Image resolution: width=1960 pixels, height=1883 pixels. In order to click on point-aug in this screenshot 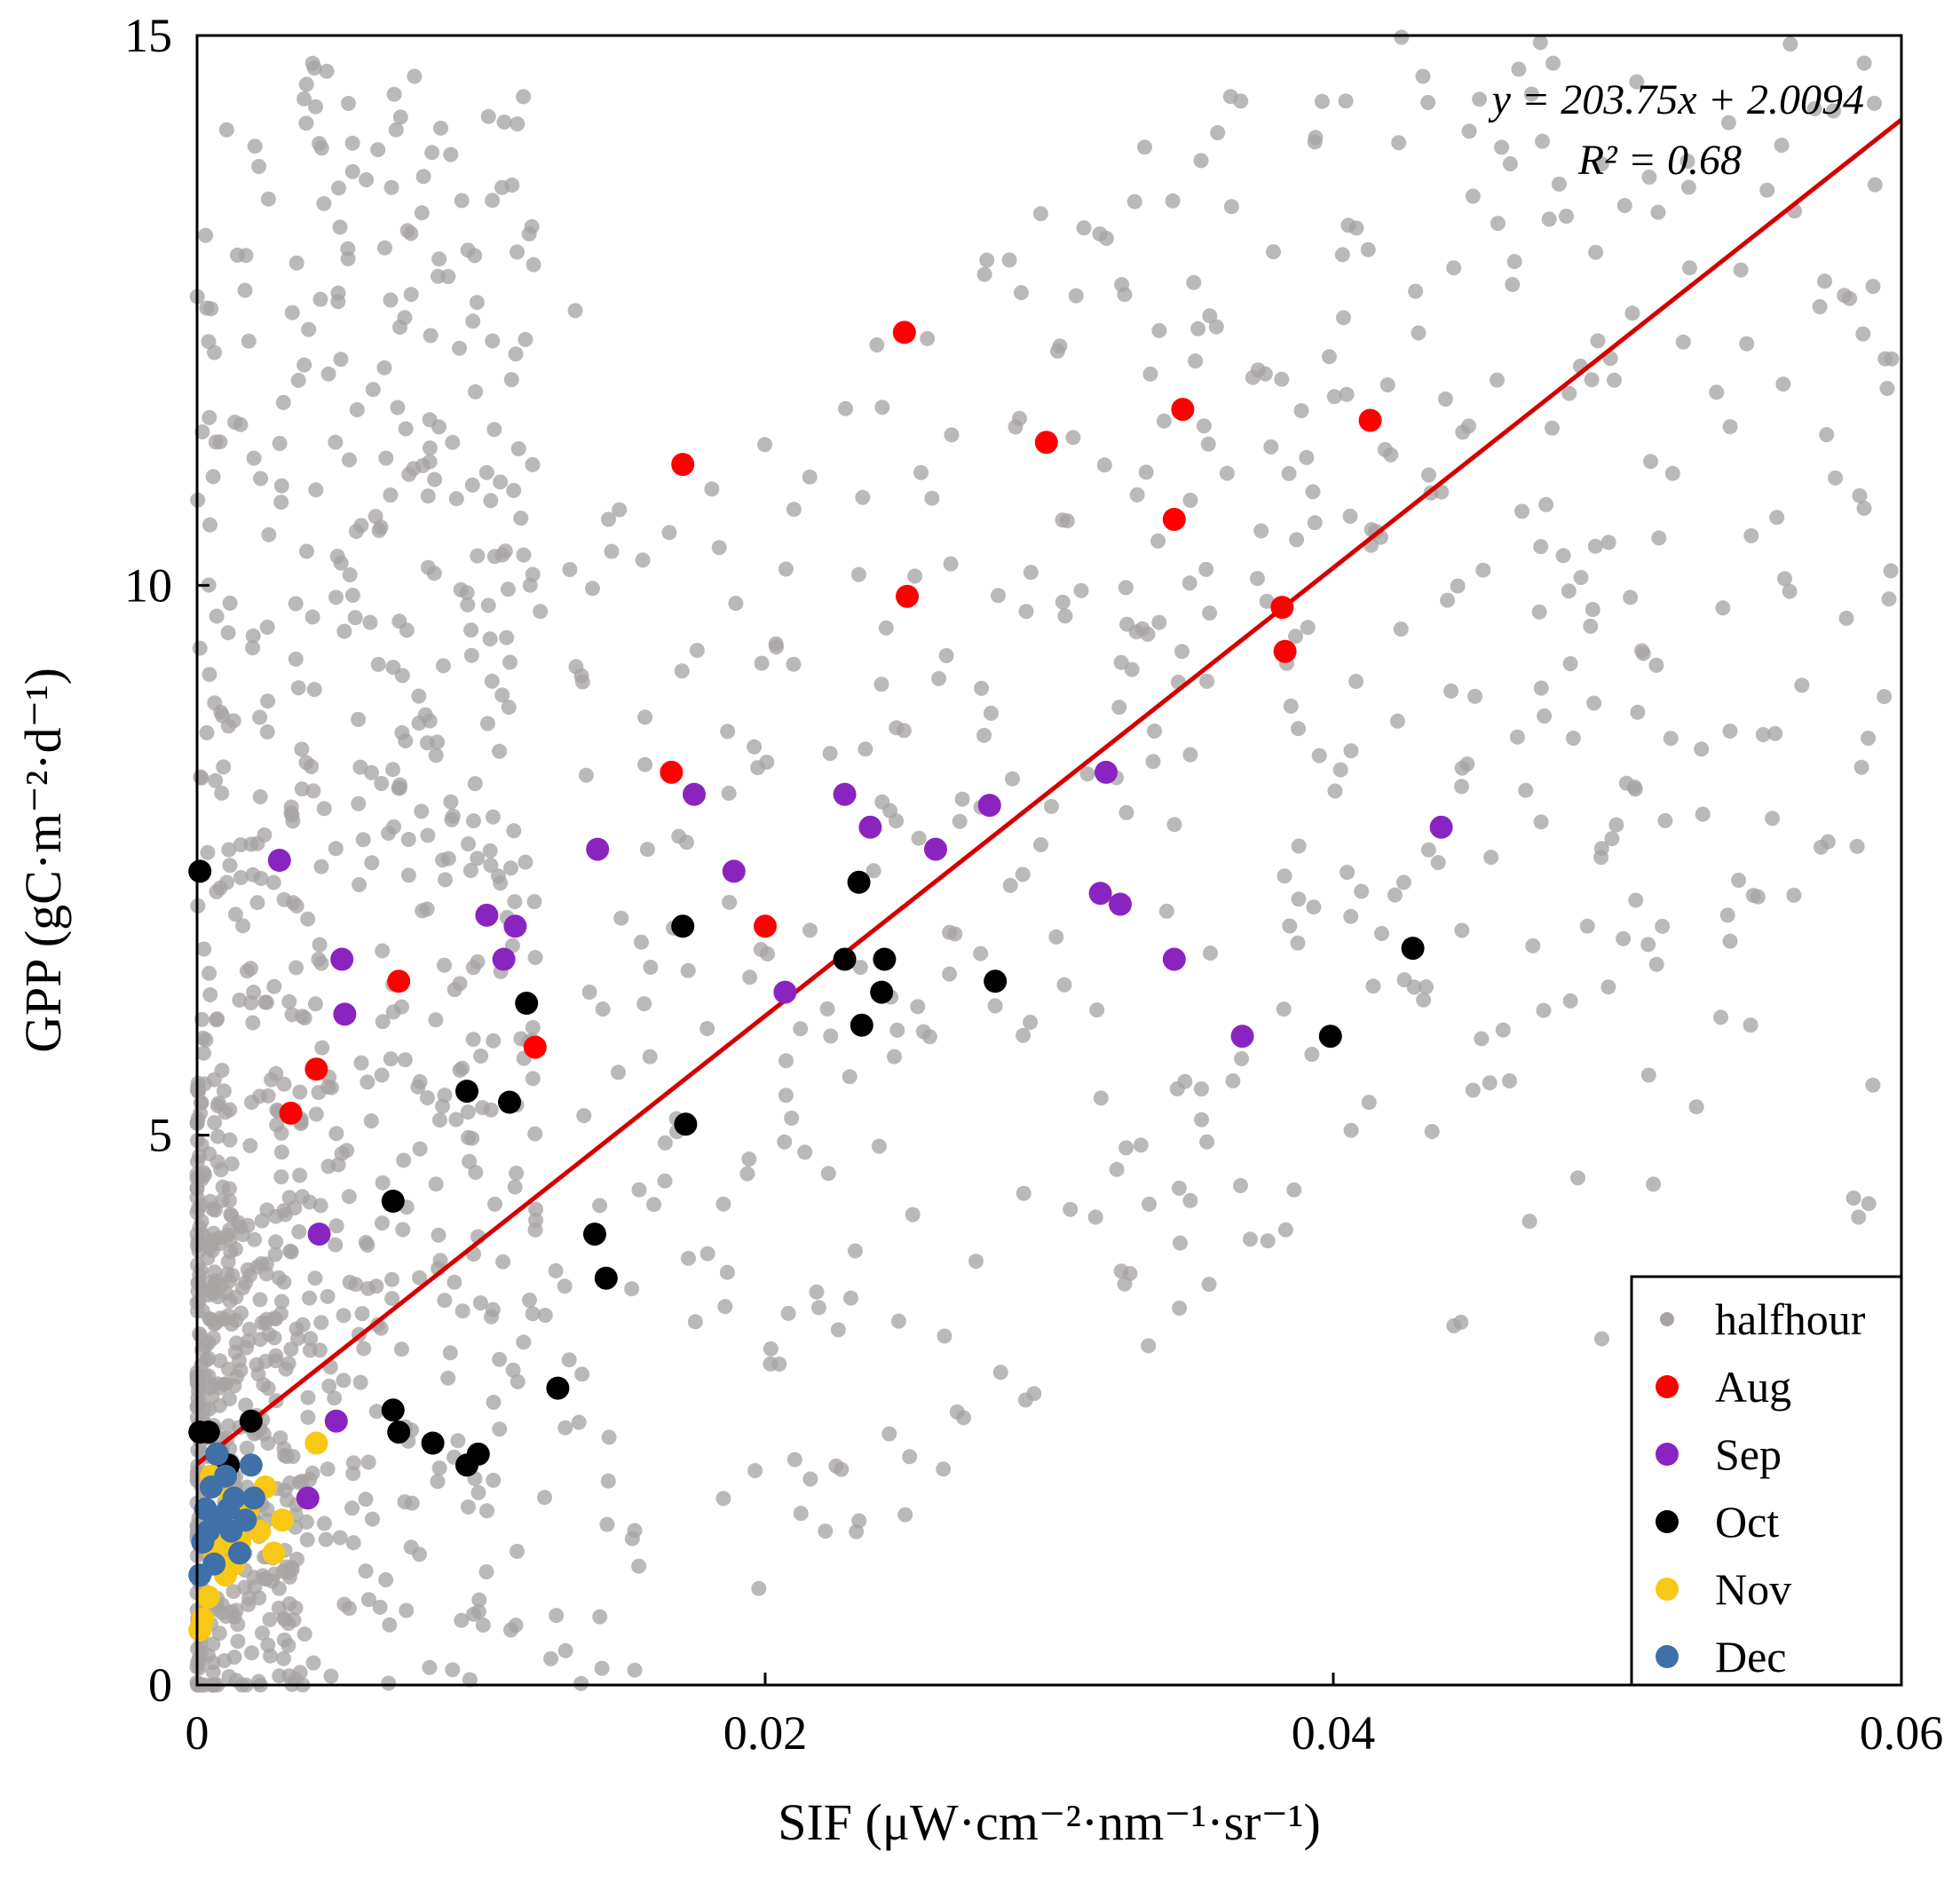, I will do `click(672, 772)`.